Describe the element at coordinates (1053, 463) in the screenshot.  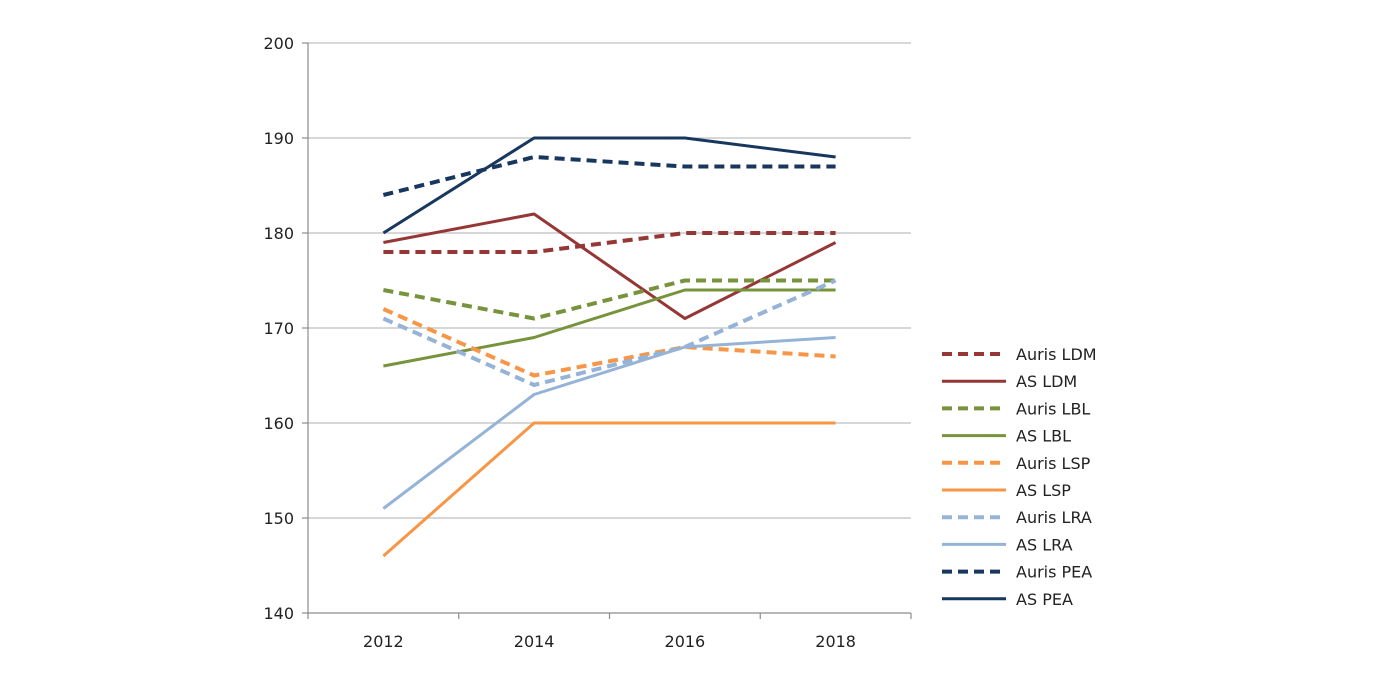
I see `legend-label: Auris LSP` at that location.